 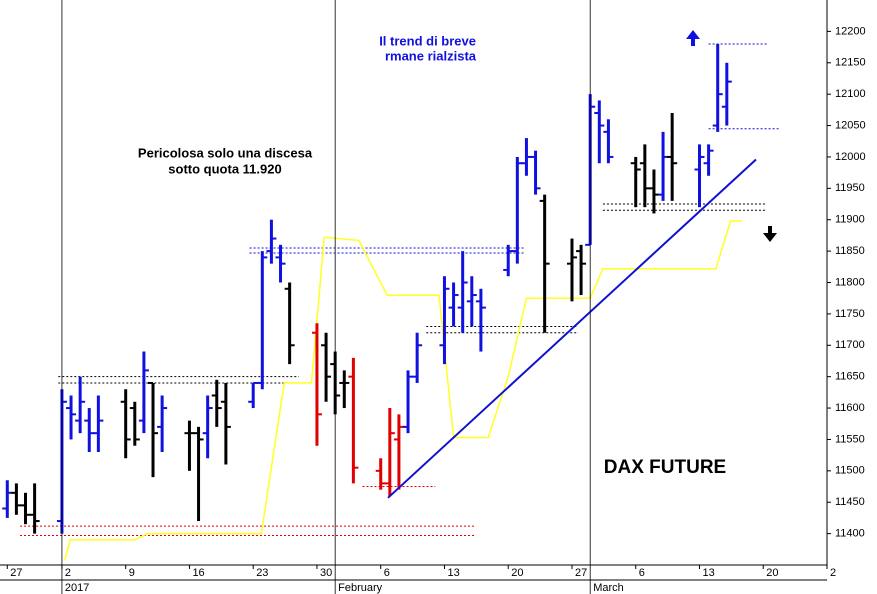 What do you see at coordinates (225, 152) in the screenshot?
I see `annotation: Pericolosa solo una discesa` at bounding box center [225, 152].